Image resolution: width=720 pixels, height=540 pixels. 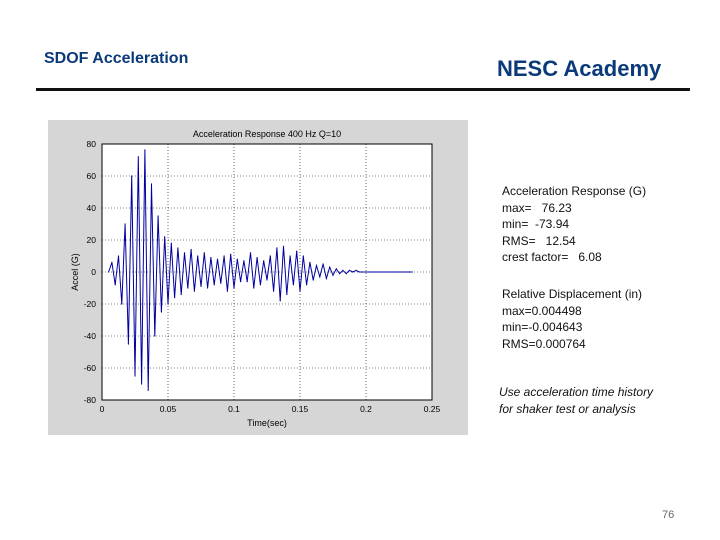 What do you see at coordinates (366, 409) in the screenshot?
I see `x-tick-label: 0.2` at bounding box center [366, 409].